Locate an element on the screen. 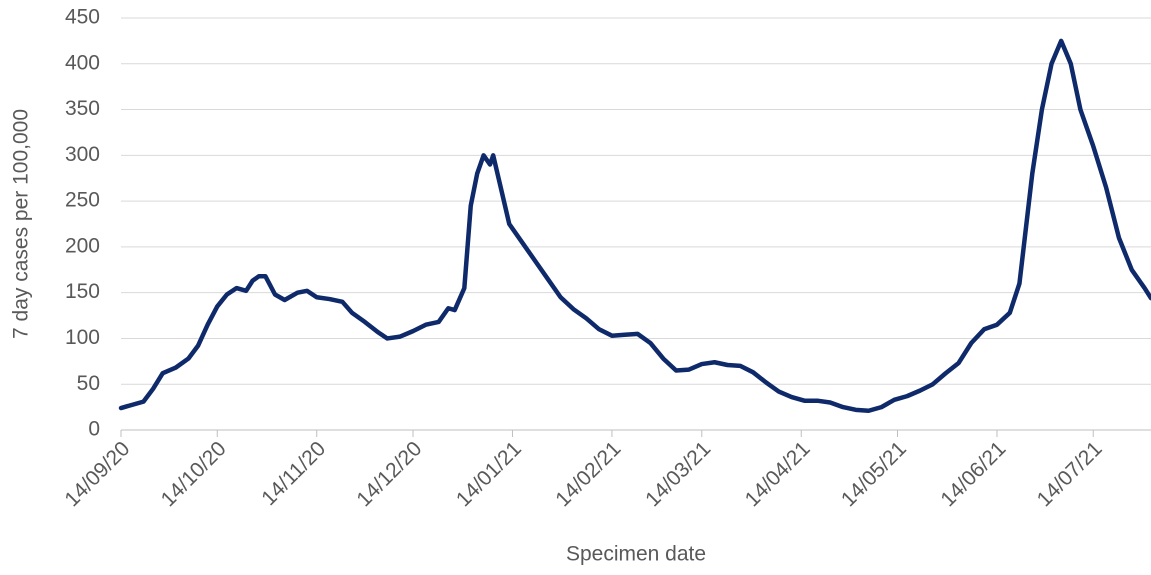 This screenshot has height=575, width=1151. x-tick-label: 14/07/21 is located at coordinates (1070, 474).